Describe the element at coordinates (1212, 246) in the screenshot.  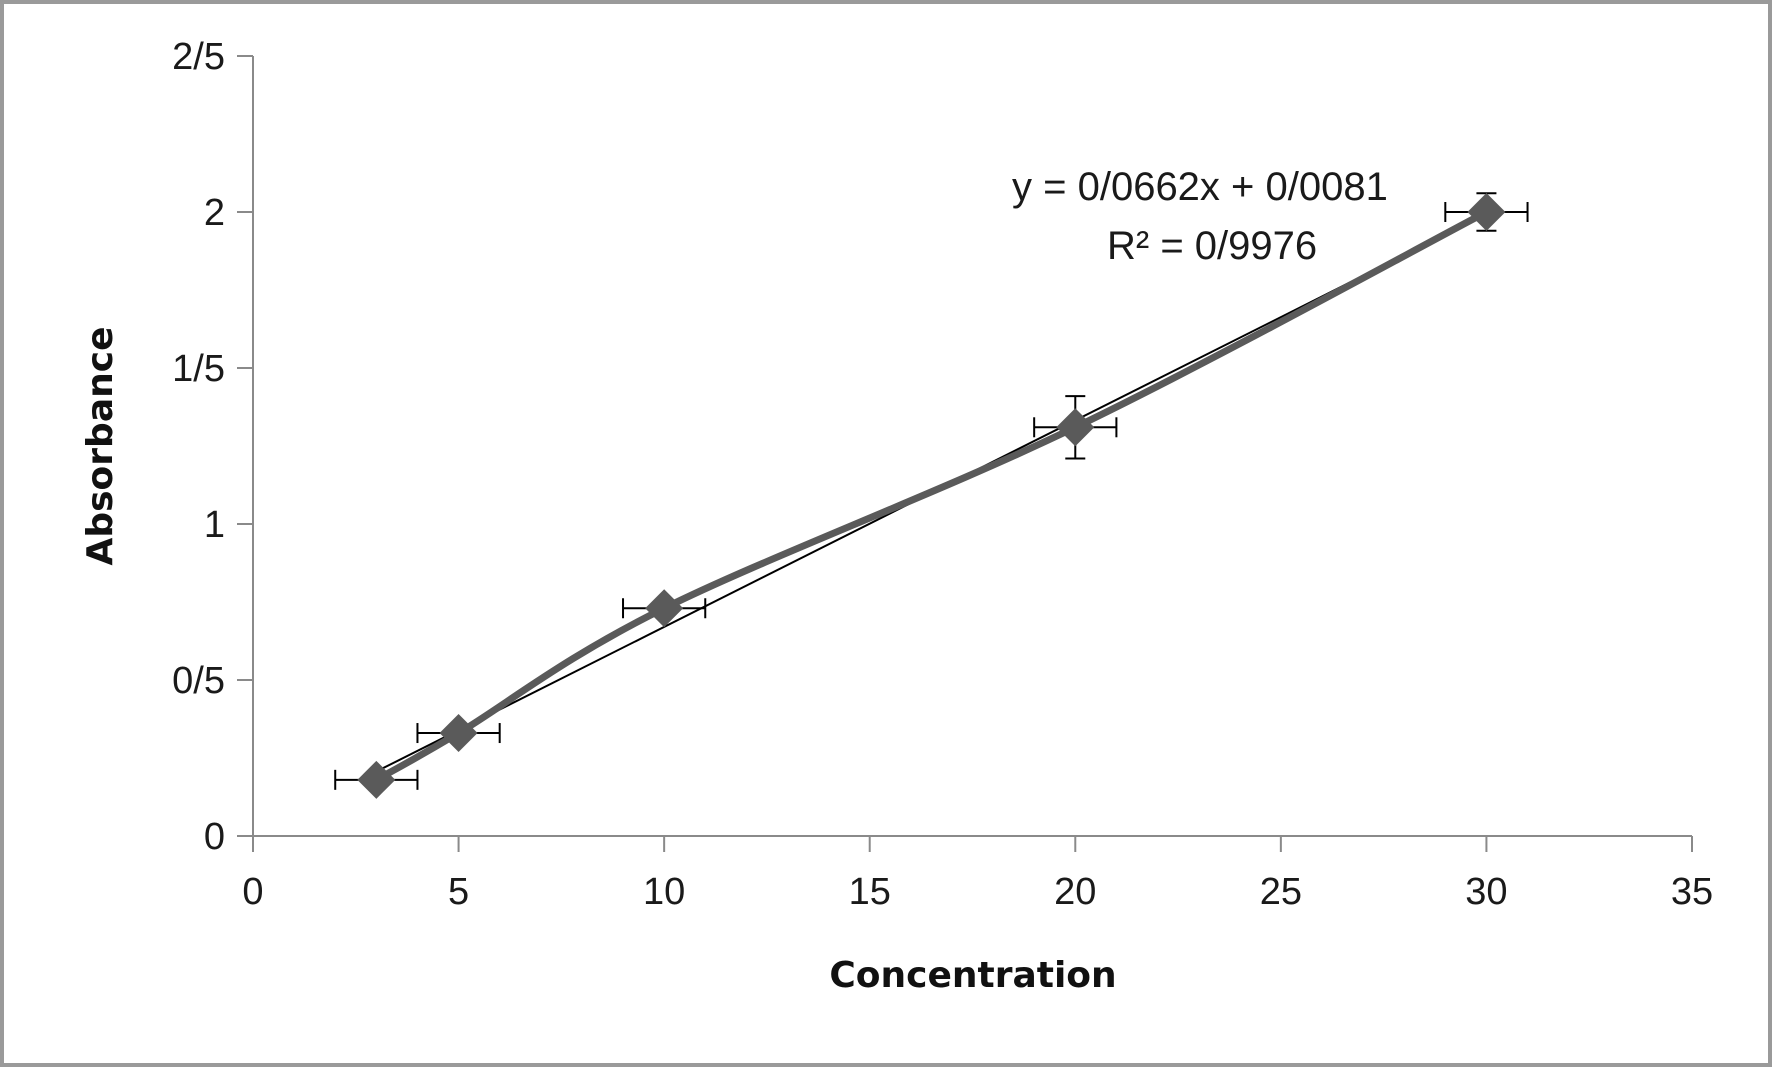
I see `r-squared-label: R² = 0/9976` at that location.